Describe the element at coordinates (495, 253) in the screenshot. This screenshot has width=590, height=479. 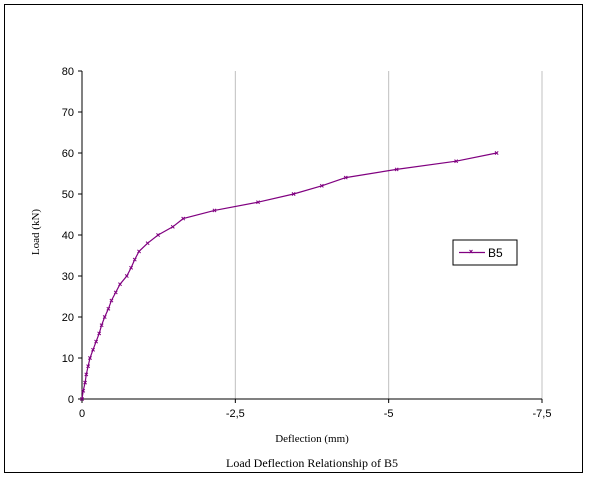
I see `legend-label-b5: B5` at that location.